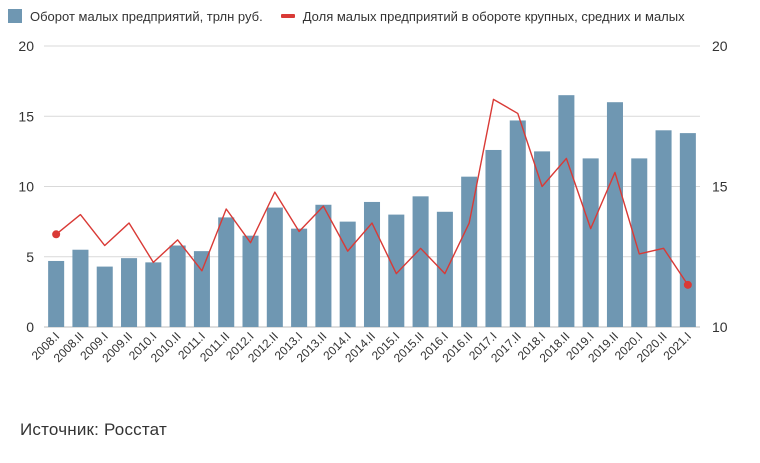 The image size is (760, 463). Describe the element at coordinates (30, 327) in the screenshot. I see `y-left-tick-label: 0` at that location.